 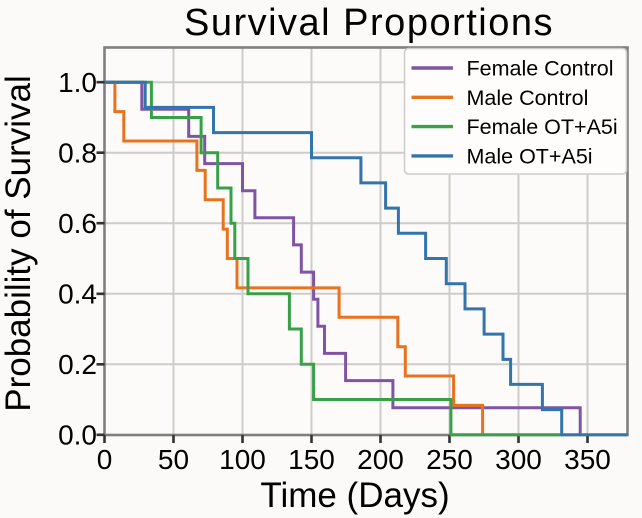 What do you see at coordinates (77, 364) in the screenshot?
I see `svg-text: 0.2` at bounding box center [77, 364].